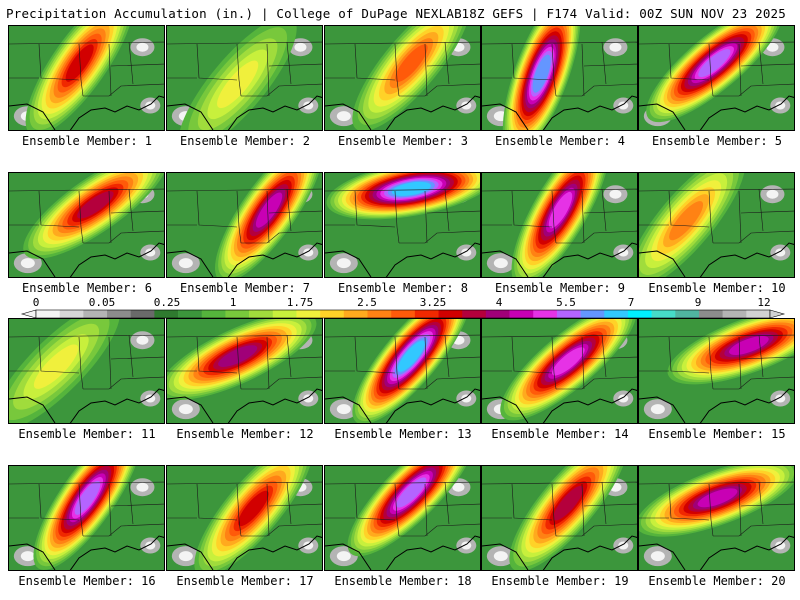 The image size is (800, 600). Describe the element at coordinates (631, 302) in the screenshot. I see `colorbar-tick-label: 7` at that location.